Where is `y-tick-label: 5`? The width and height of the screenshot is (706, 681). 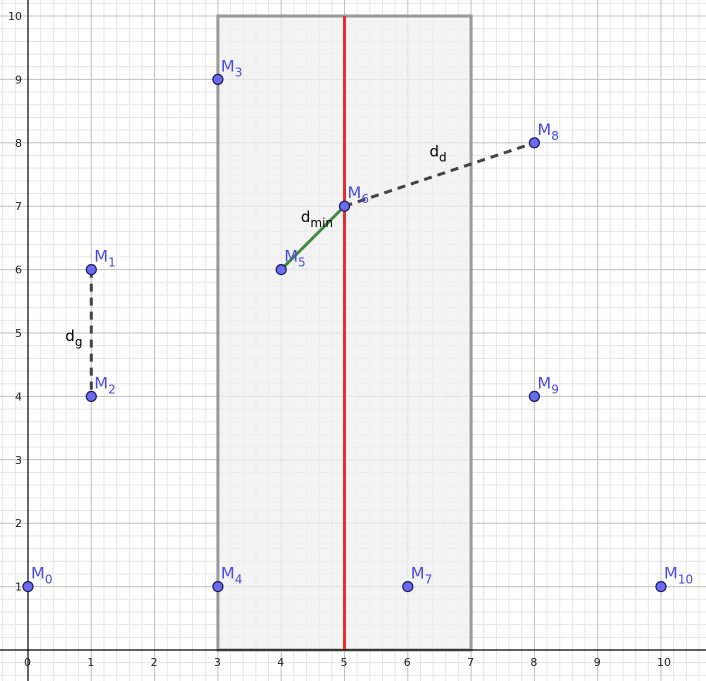 y-tick-label: 5 is located at coordinates (18, 333).